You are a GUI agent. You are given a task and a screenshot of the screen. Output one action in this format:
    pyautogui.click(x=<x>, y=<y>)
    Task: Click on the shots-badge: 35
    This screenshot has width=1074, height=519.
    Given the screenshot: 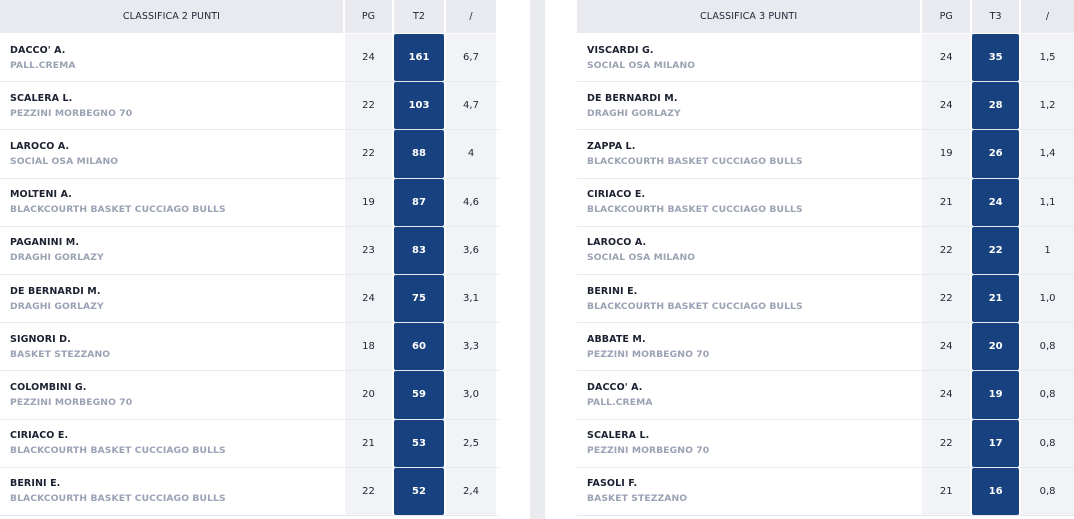 What is the action you would take?
    pyautogui.click(x=996, y=58)
    